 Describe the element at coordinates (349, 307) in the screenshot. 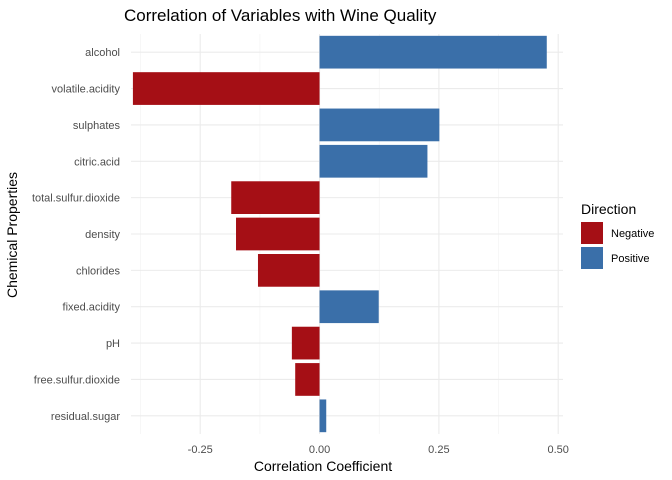

I see `bar-fixed-acidity` at that location.